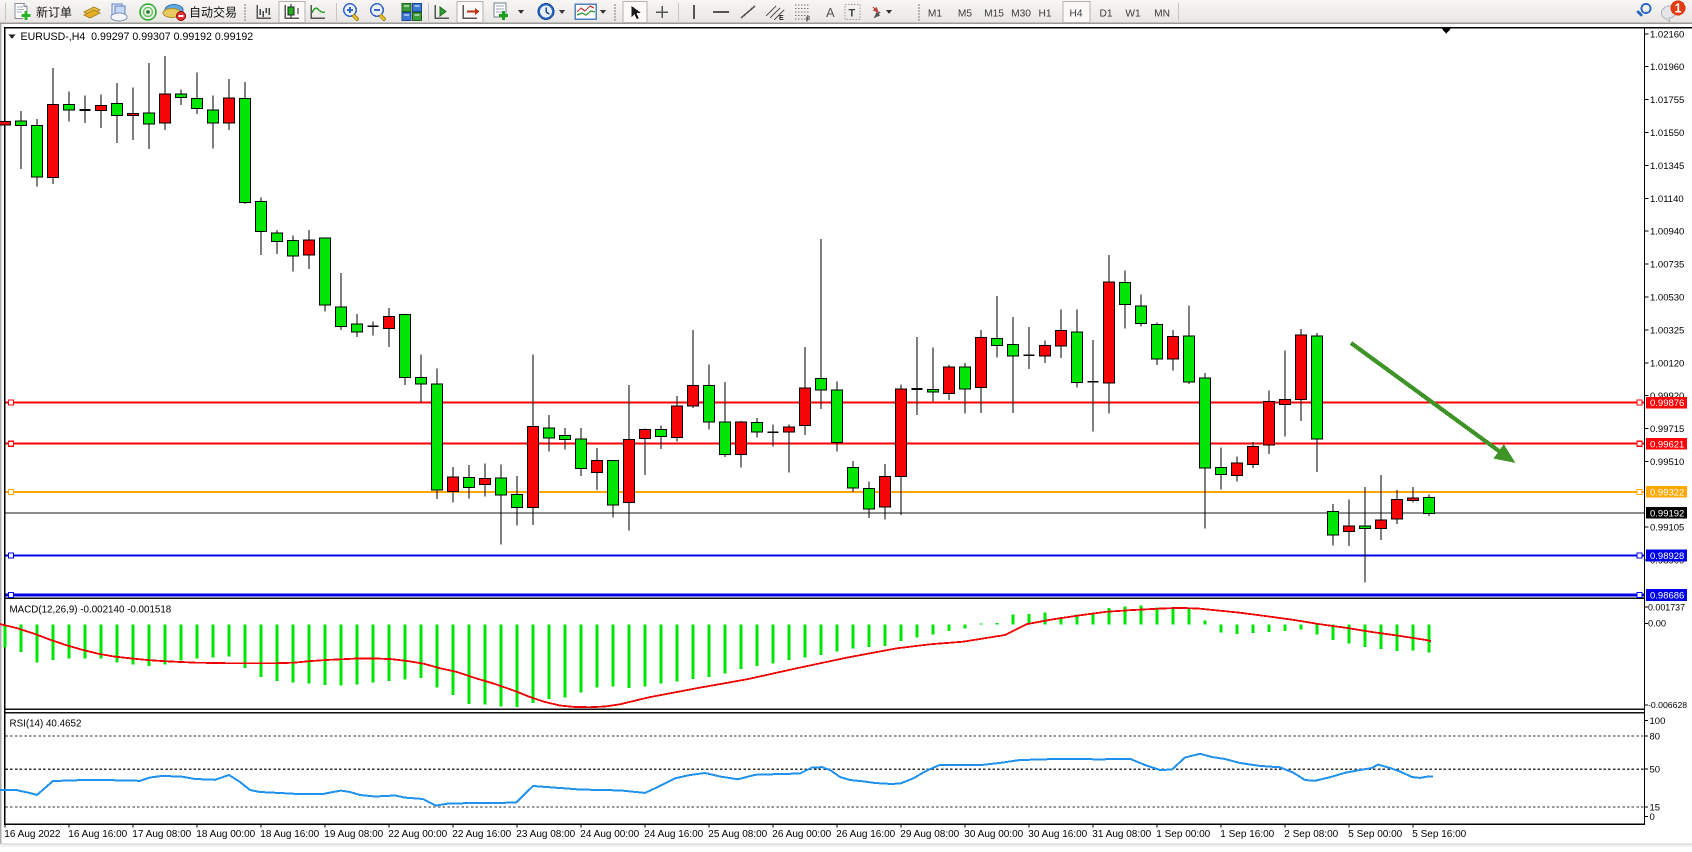 This screenshot has width=1692, height=852. I want to click on svg-text: M1, so click(935, 14).